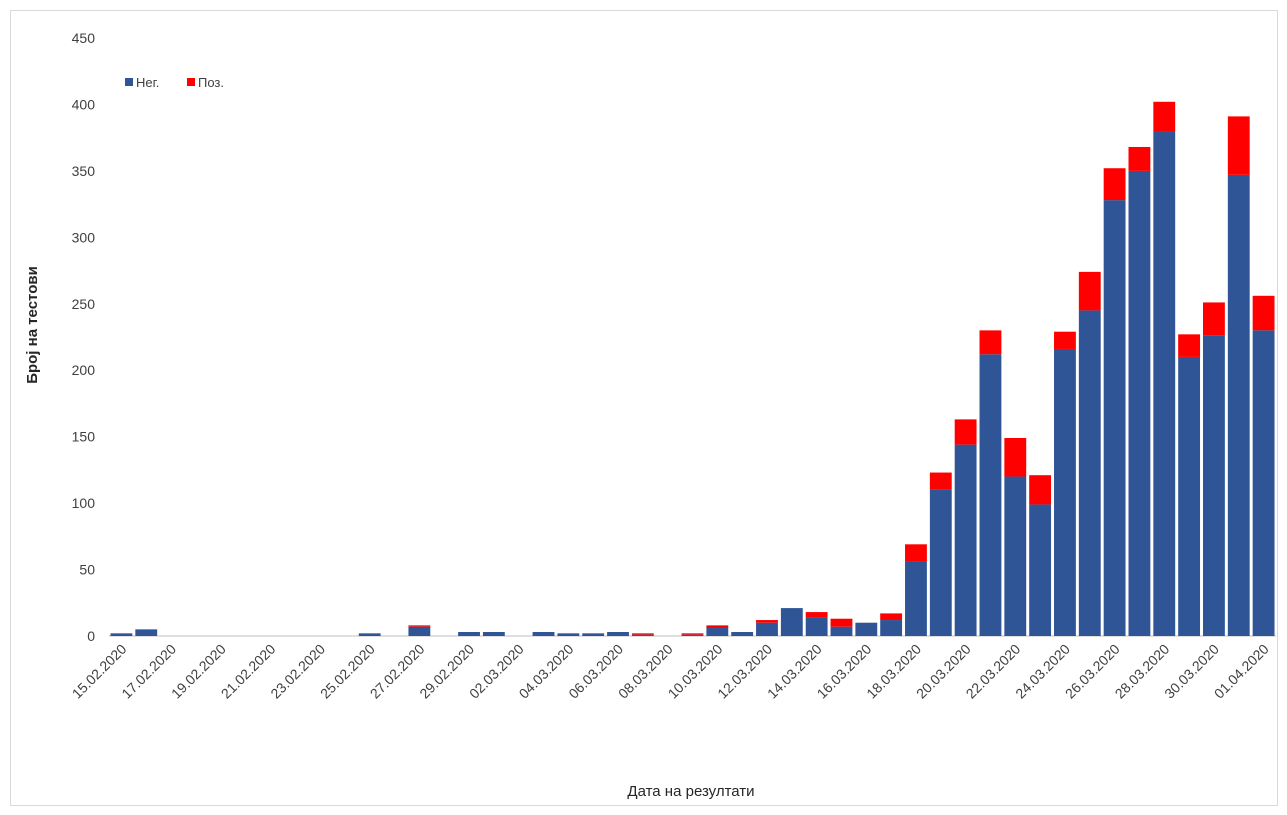  I want to click on y-tick-label: 150, so click(84, 437).